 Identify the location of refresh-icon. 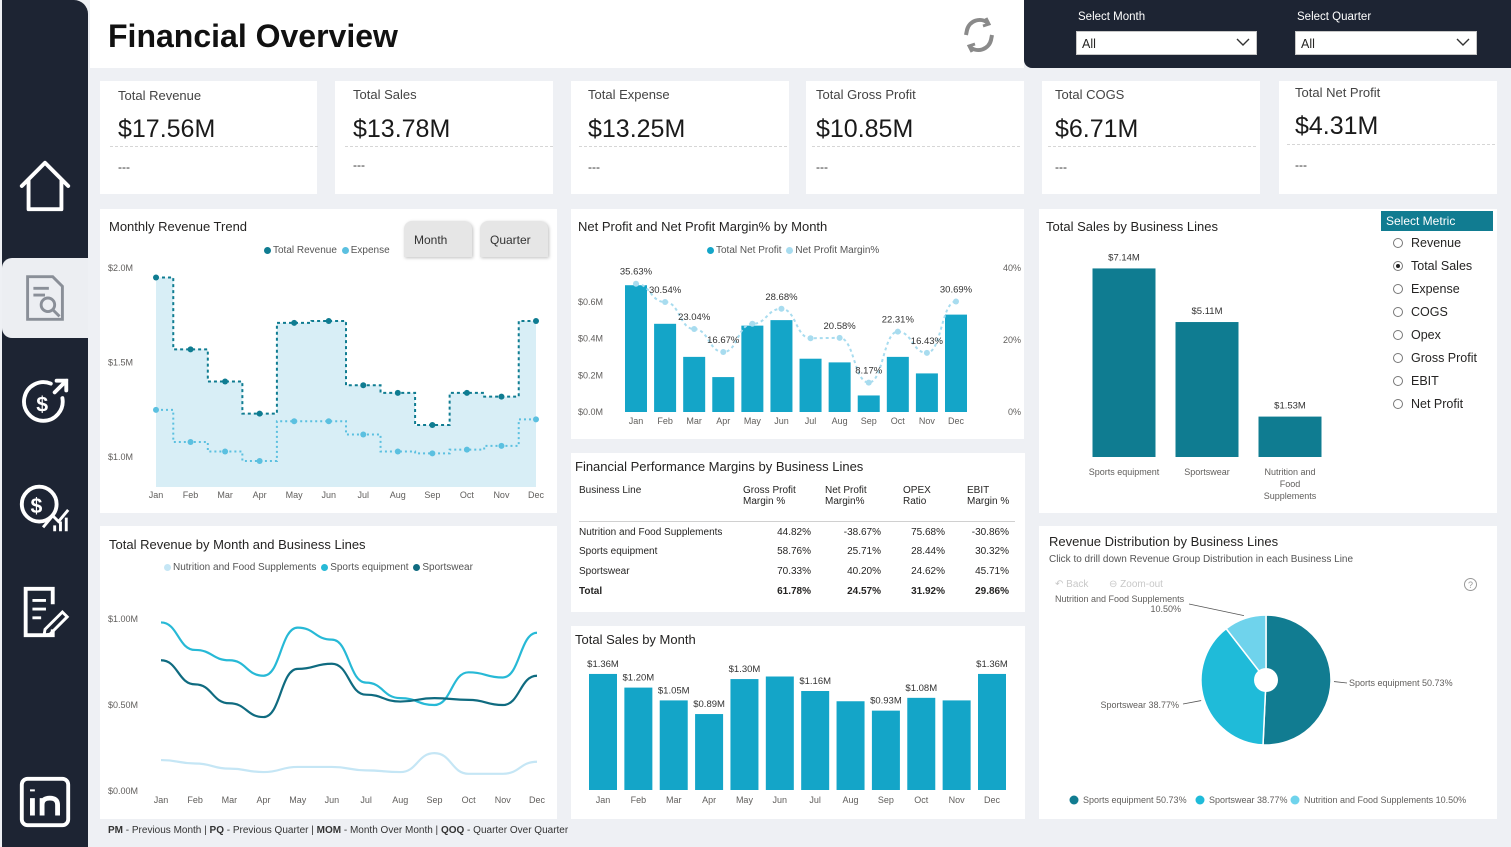
(979, 35).